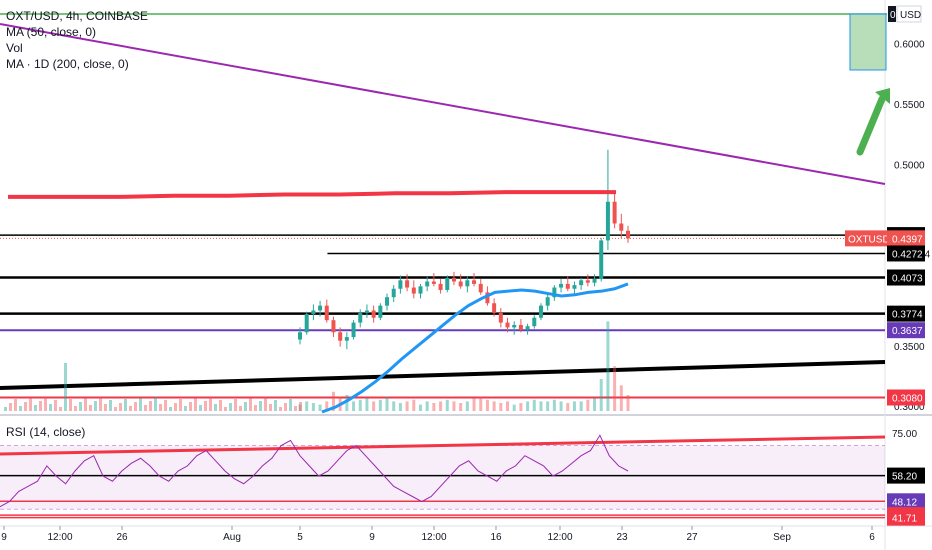  I want to click on legend-ma50: MA (50, close, 0), so click(51, 32).